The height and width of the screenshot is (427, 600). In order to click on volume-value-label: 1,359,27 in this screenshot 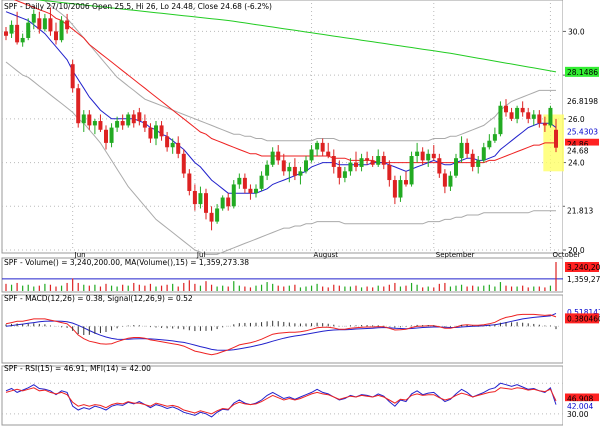, I will do `click(583, 279)`.